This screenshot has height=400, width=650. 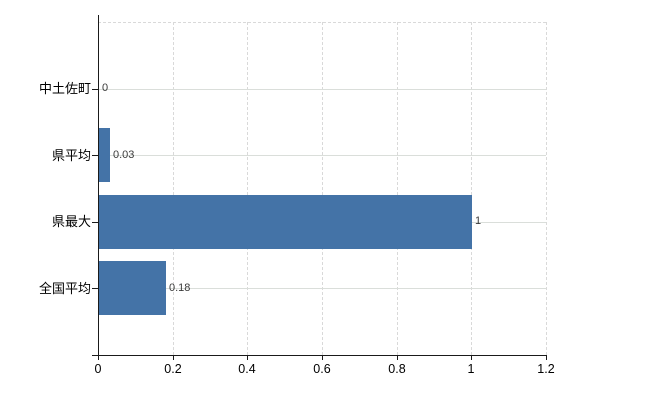 What do you see at coordinates (124, 155) in the screenshot?
I see `bar-value-label: 0.03` at bounding box center [124, 155].